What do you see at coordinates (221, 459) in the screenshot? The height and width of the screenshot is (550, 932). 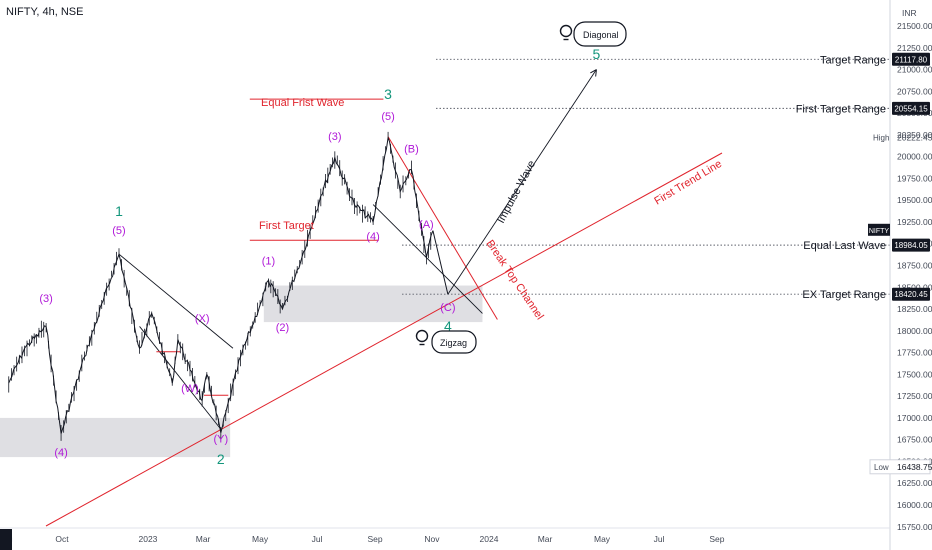 I see `wave-label-2: 2` at bounding box center [221, 459].